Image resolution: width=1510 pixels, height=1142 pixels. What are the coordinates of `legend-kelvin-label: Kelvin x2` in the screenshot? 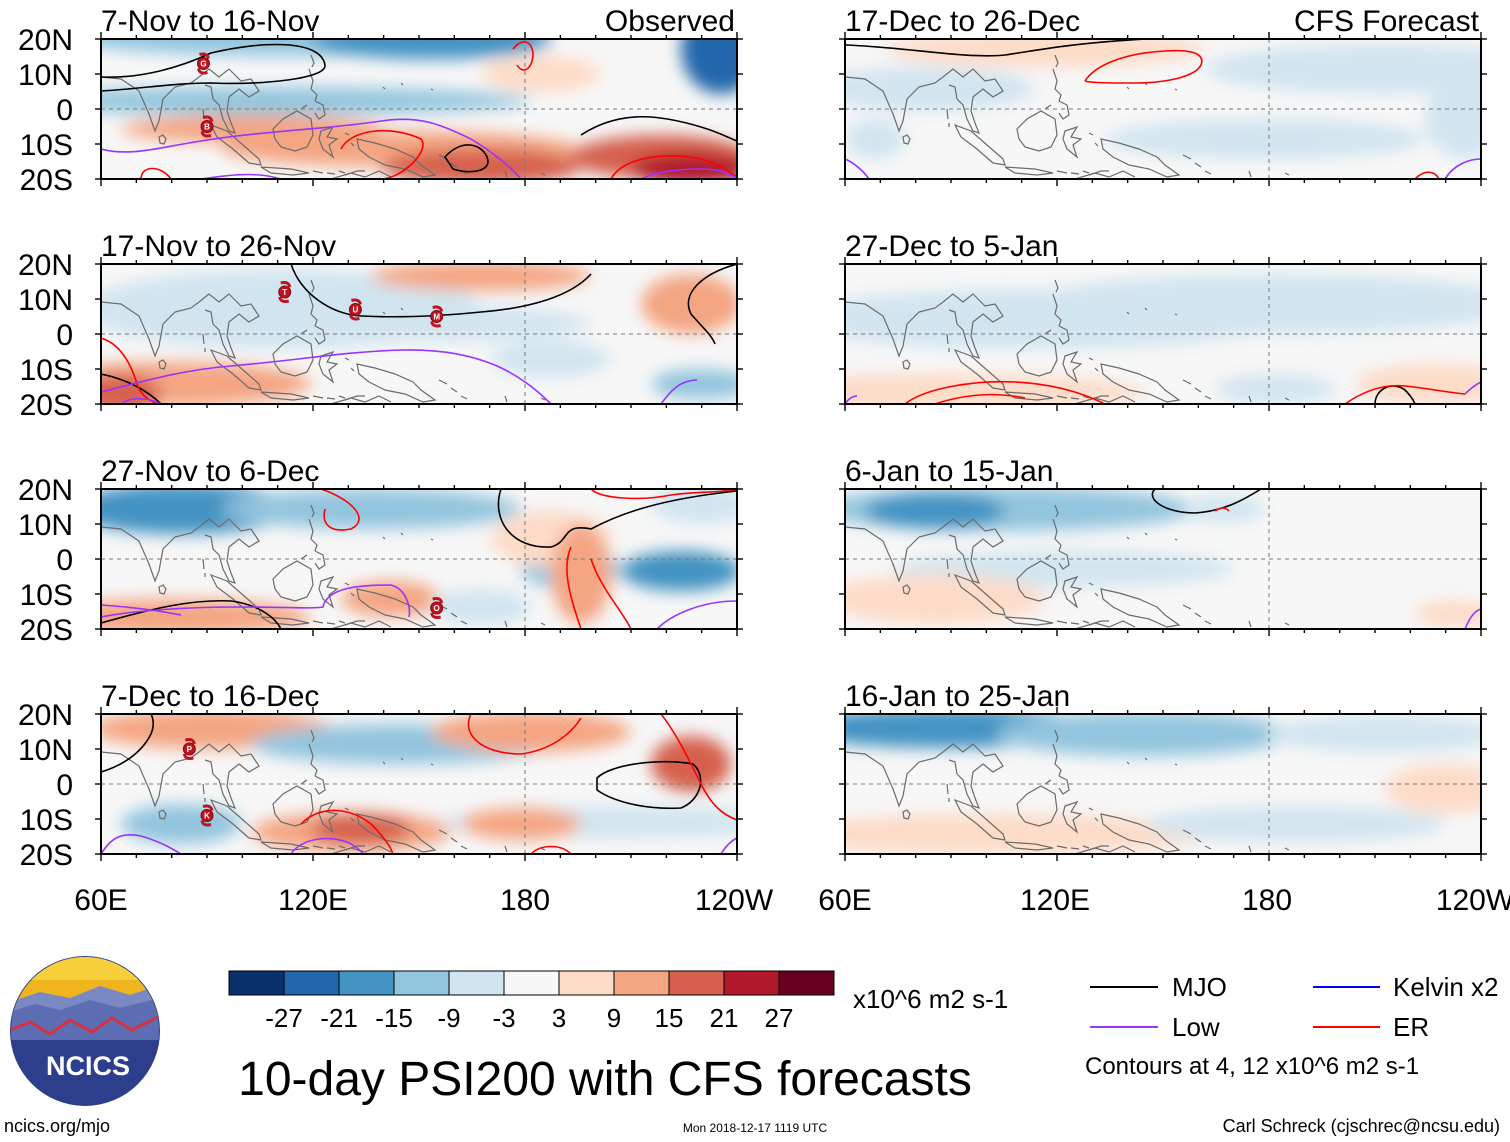 It's located at (1446, 987).